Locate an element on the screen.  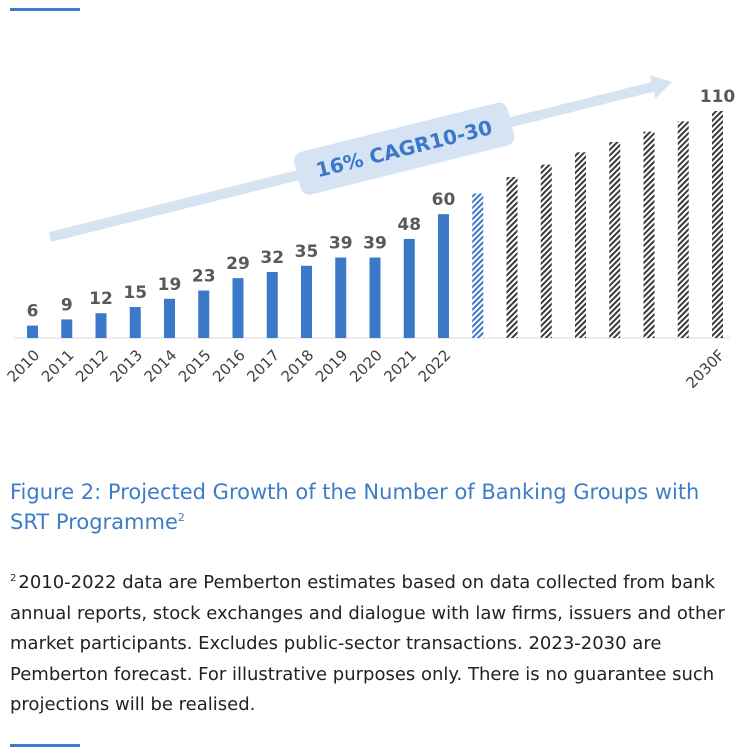
data-label-2011: 9 is located at coordinates (67, 305).